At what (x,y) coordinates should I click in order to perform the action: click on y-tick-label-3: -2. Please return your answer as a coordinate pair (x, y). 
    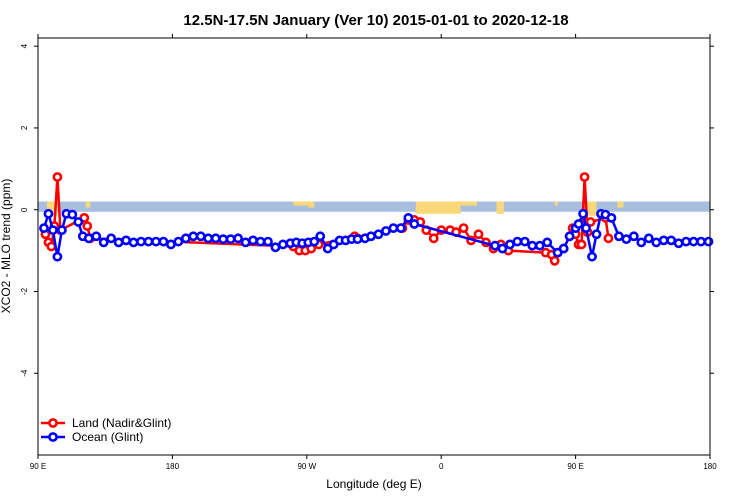
    Looking at the image, I should click on (24, 291).